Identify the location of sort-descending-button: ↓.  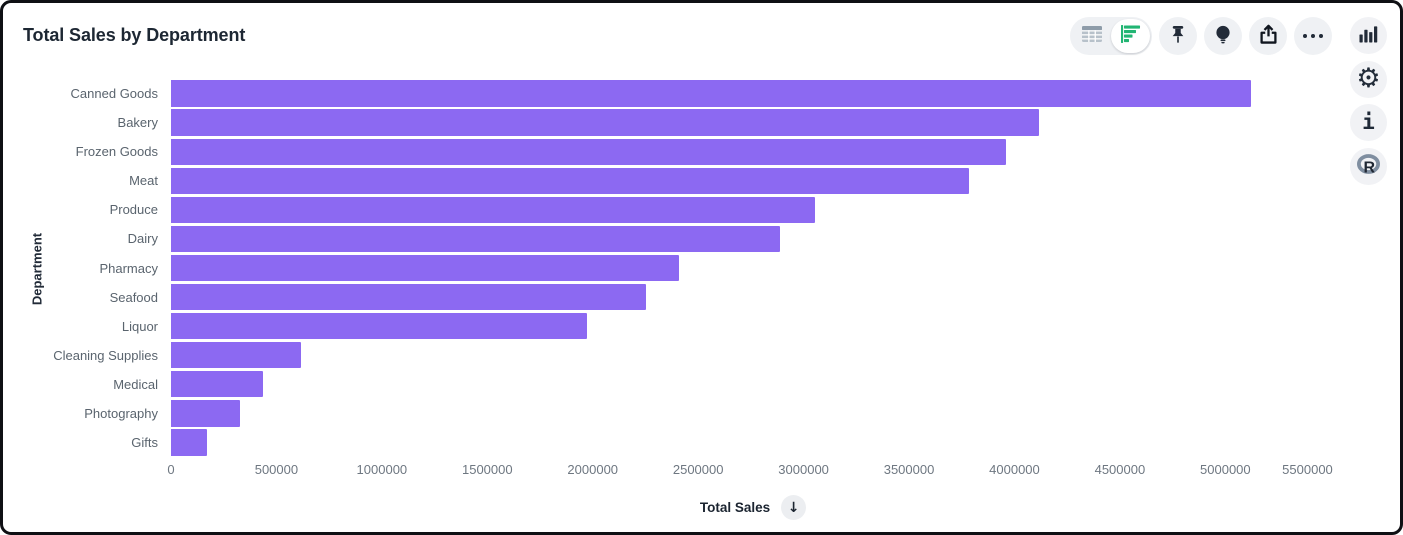
(794, 508).